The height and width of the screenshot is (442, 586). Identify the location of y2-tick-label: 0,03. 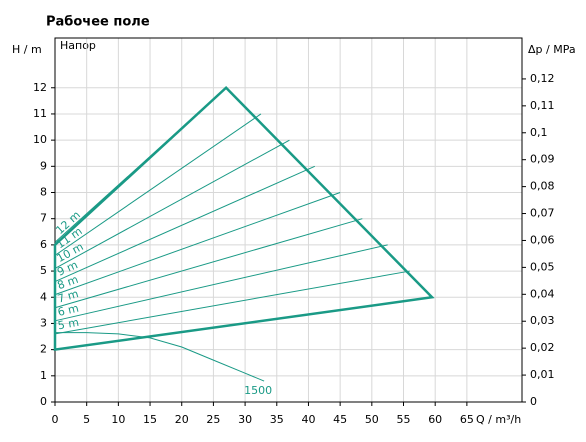
(542, 320).